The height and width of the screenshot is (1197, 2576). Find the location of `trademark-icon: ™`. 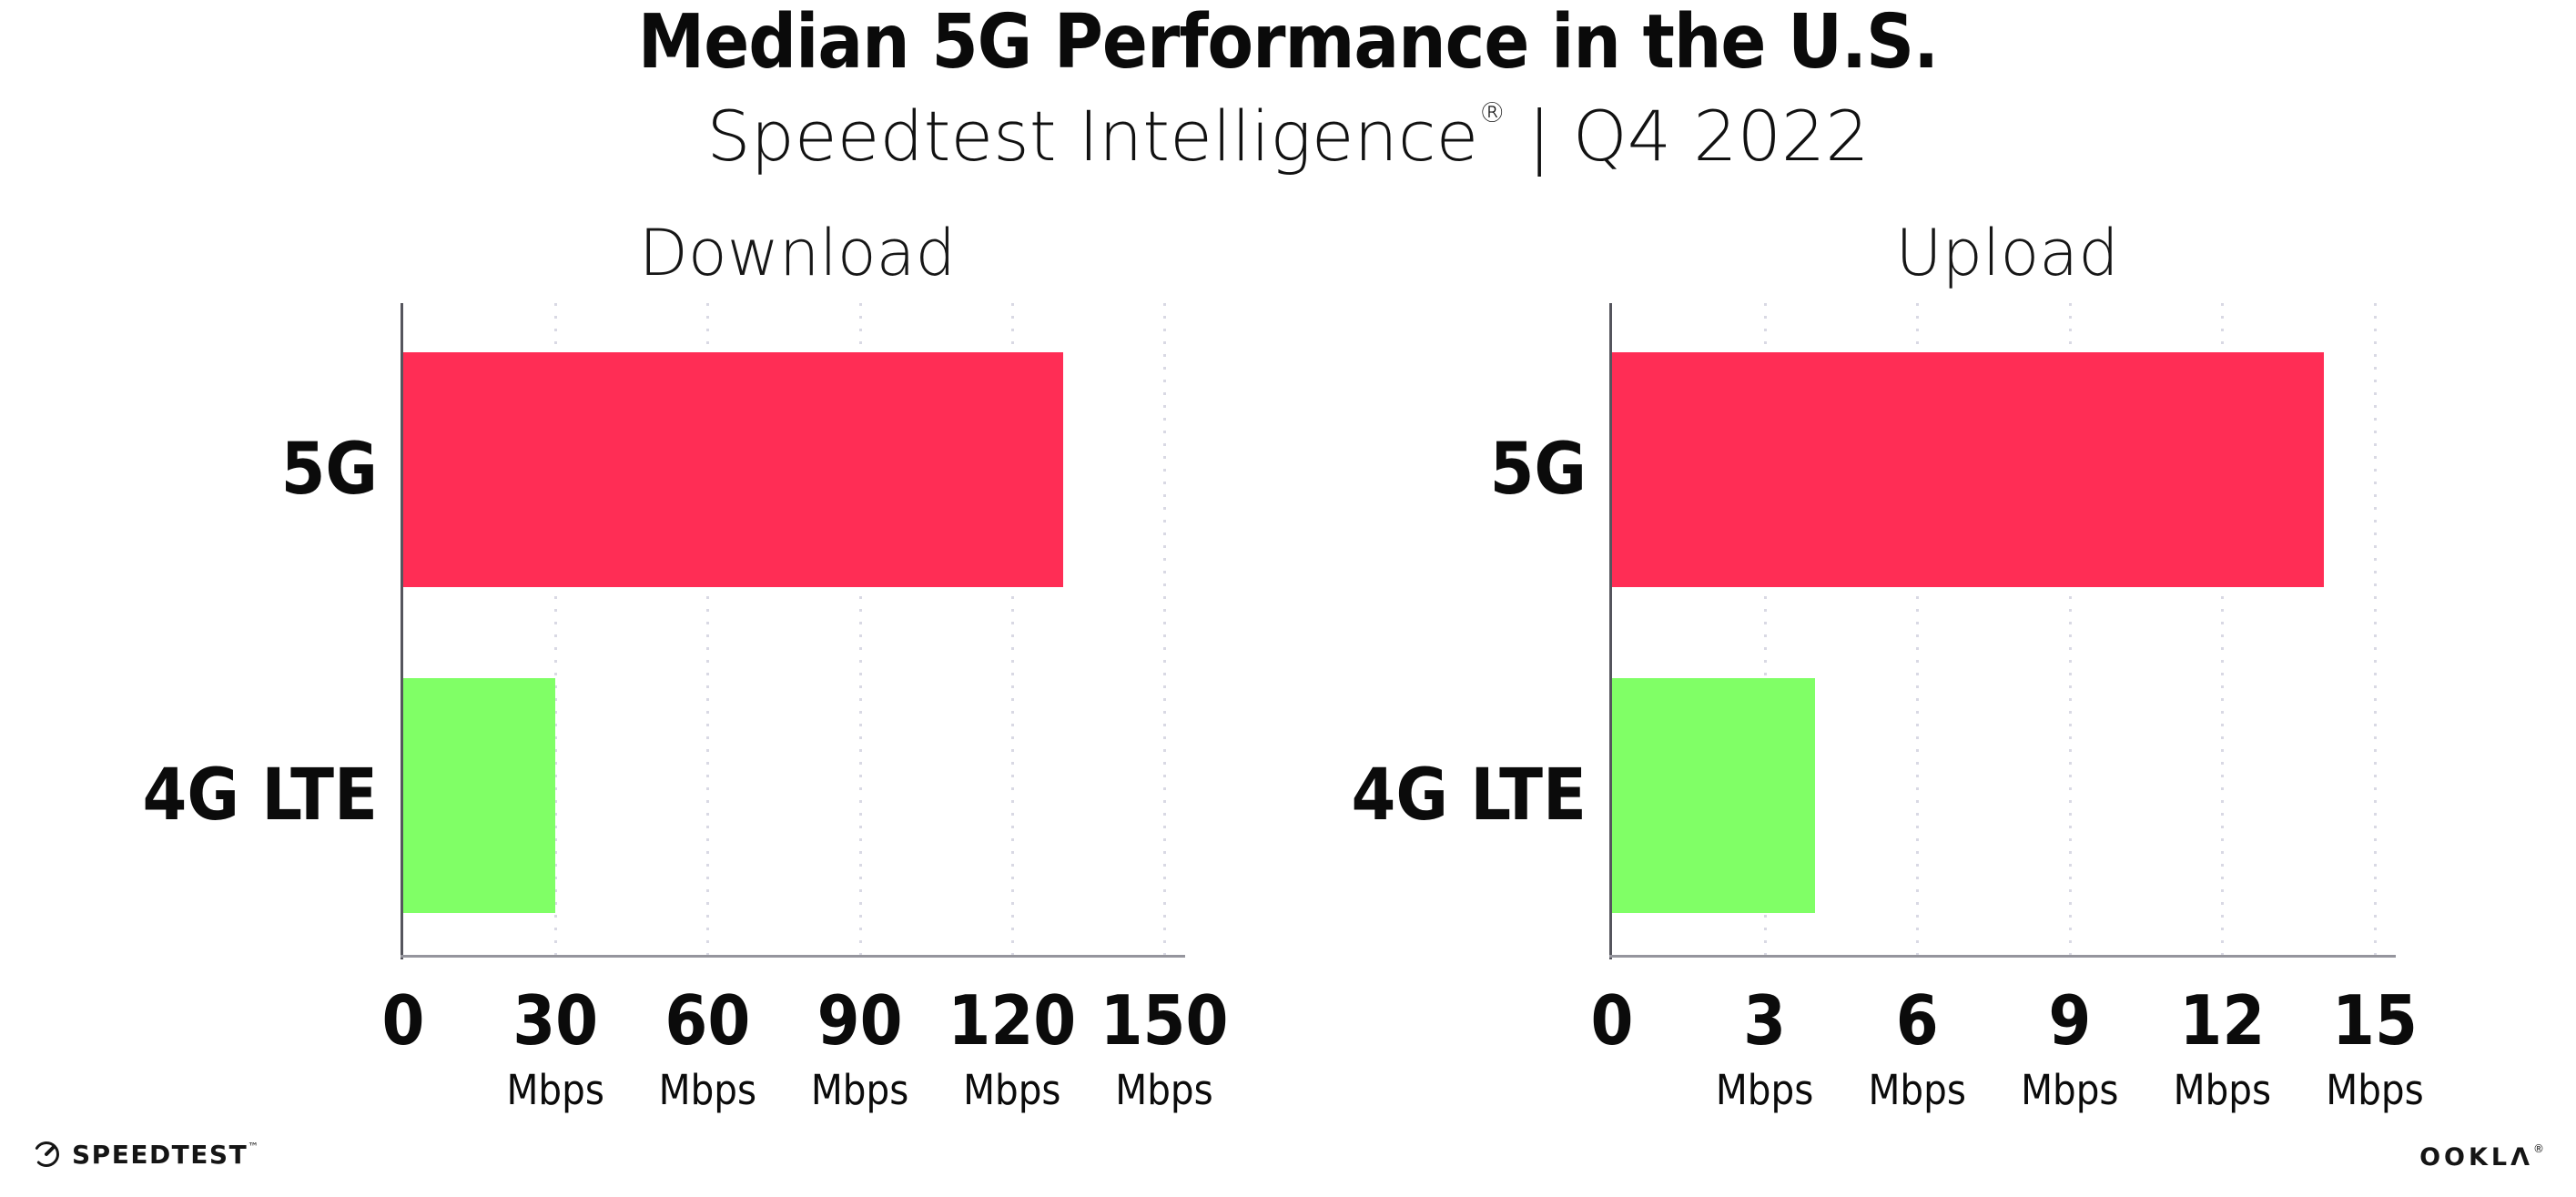

trademark-icon: ™ is located at coordinates (253, 1146).